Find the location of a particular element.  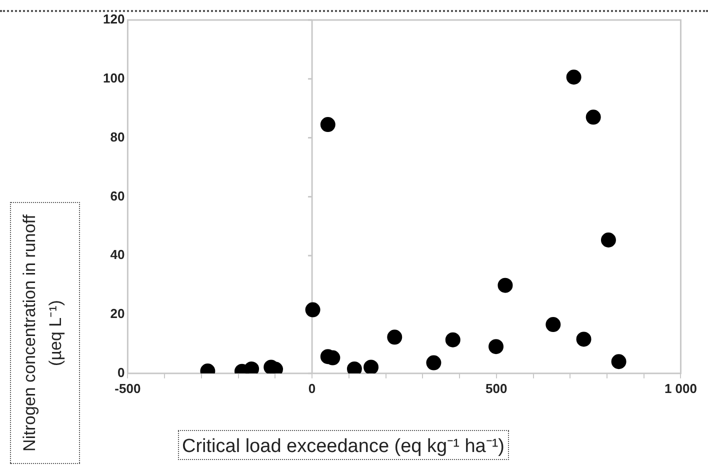

x-tick-label: 0 is located at coordinates (312, 388).